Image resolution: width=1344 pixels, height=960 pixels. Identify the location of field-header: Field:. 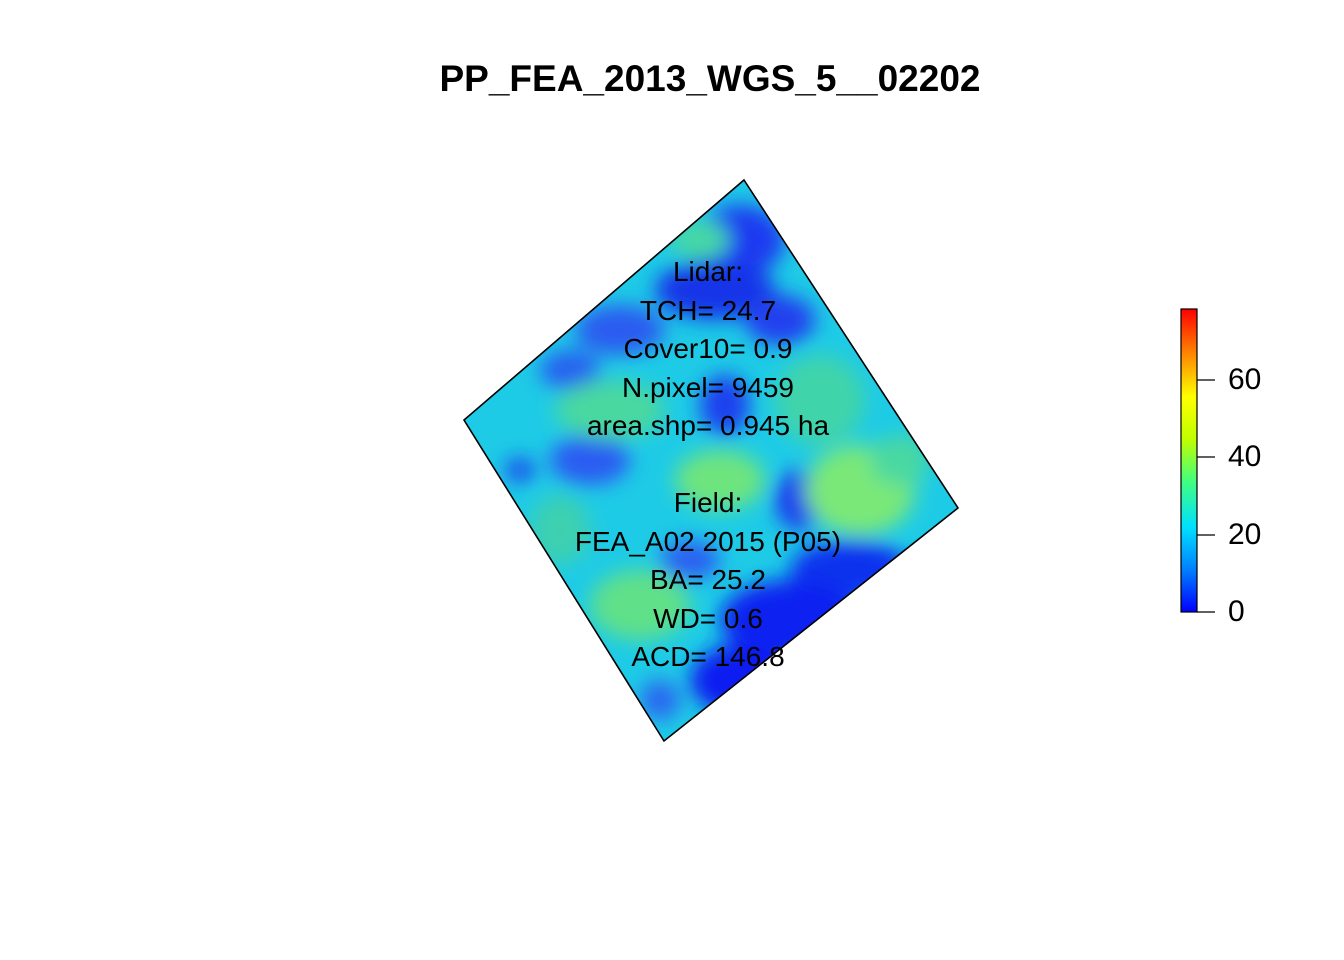
(708, 502).